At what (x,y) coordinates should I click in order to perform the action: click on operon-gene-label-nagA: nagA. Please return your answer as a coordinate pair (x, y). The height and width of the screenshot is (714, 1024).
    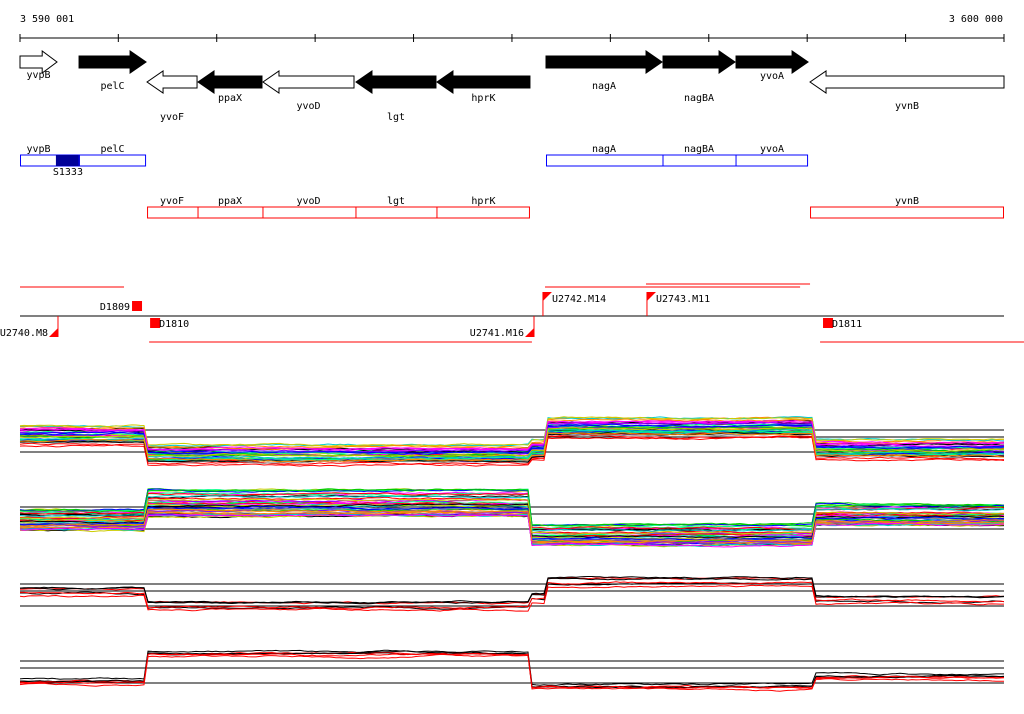
    Looking at the image, I should click on (604, 149).